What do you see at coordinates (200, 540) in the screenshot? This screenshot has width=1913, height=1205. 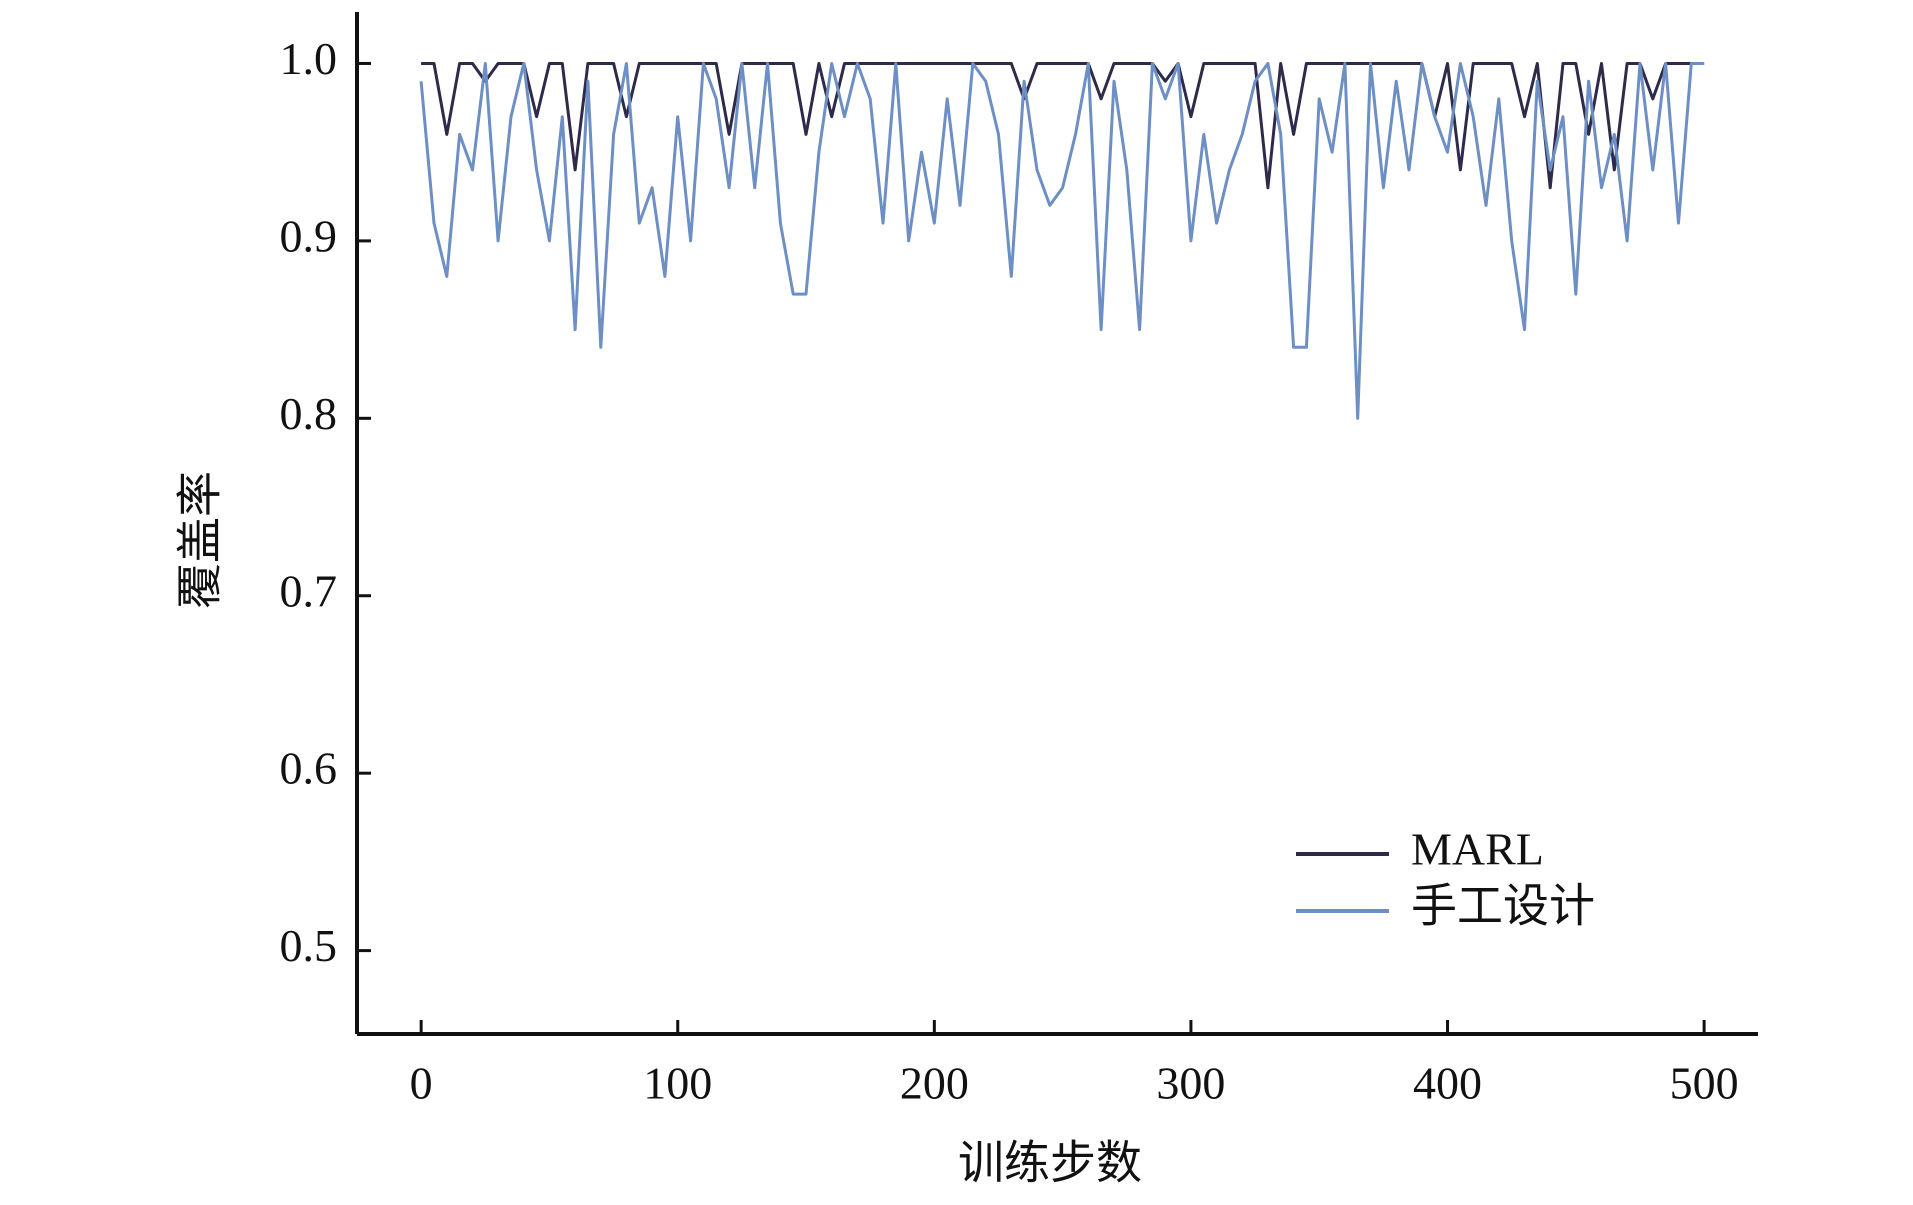 I see `y-axis-label: 覆盖率` at bounding box center [200, 540].